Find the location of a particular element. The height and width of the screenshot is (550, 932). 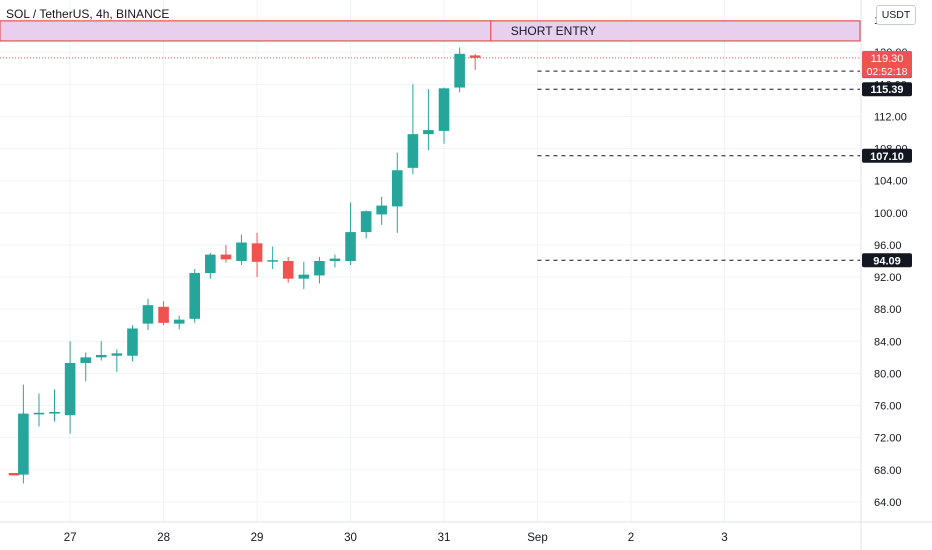

price-tick-label: 84.00 is located at coordinates (888, 342).